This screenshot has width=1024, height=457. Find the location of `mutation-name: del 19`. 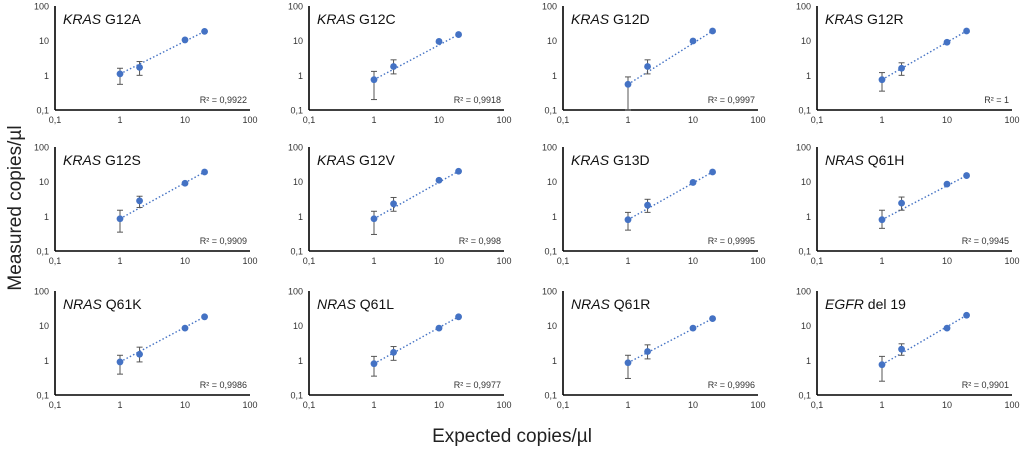

mutation-name: del 19 is located at coordinates (885, 304).